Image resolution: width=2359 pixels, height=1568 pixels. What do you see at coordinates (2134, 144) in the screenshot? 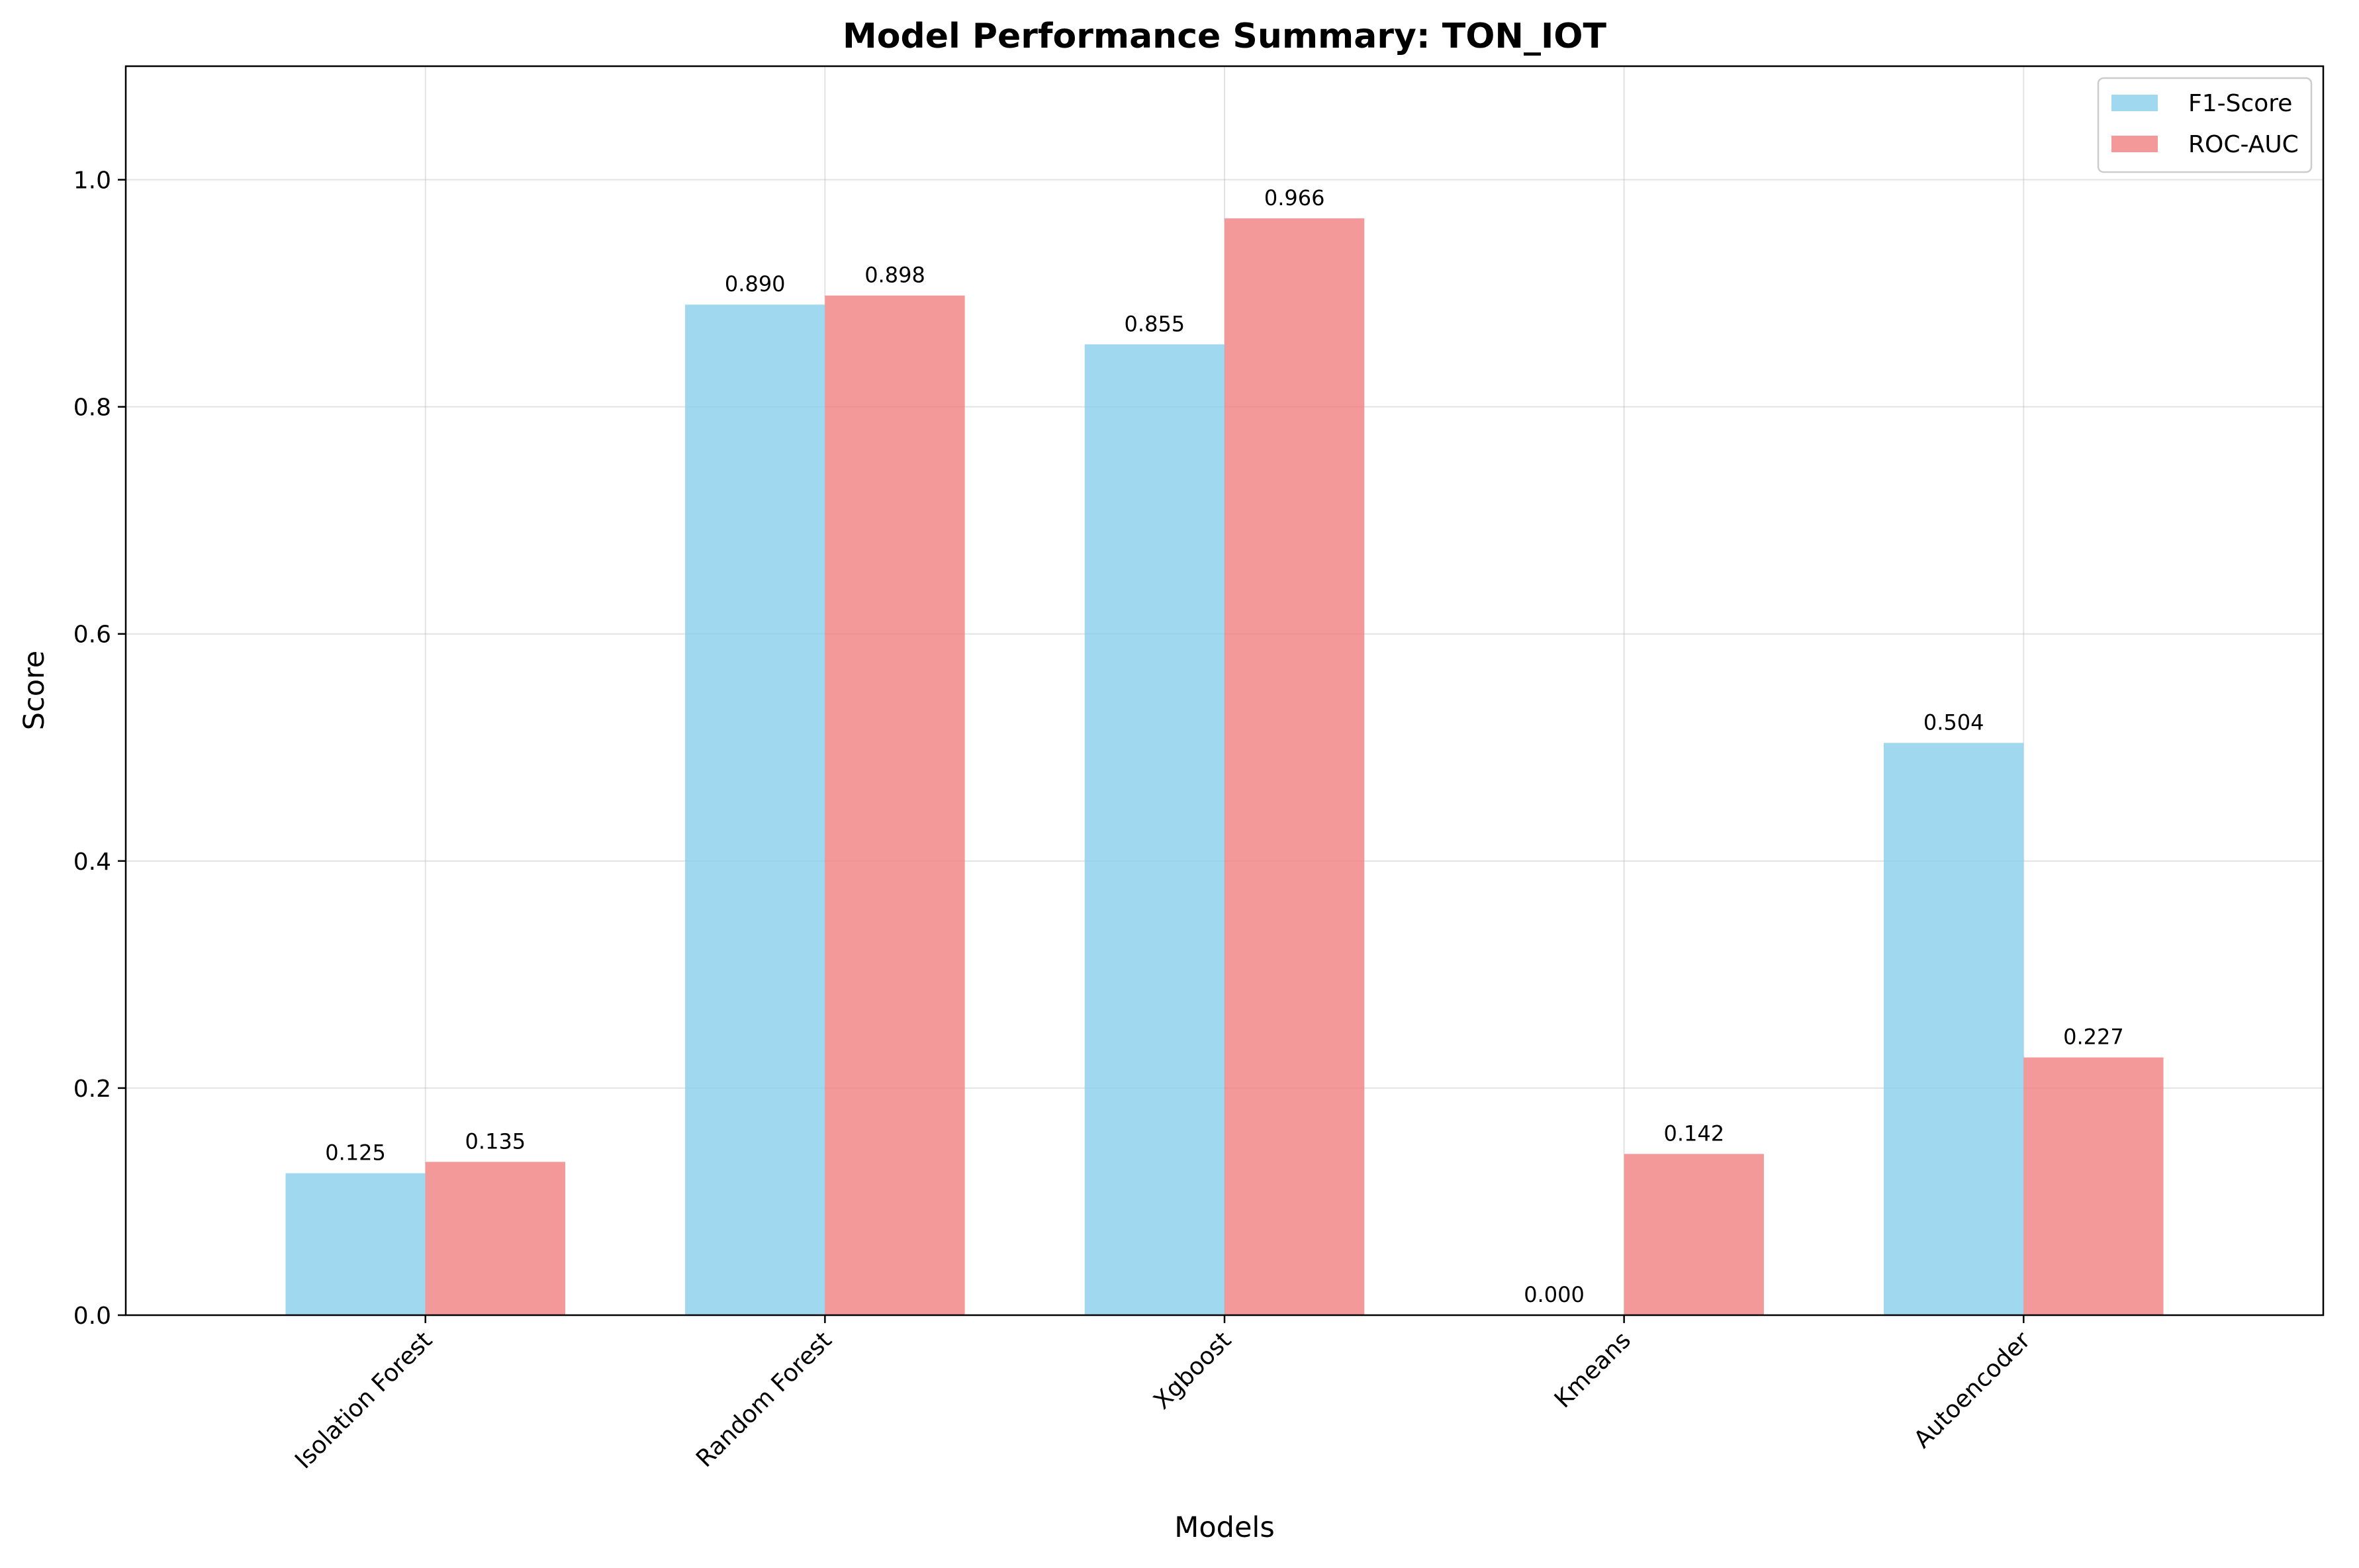
I see `legend-swatch-roc-auc` at bounding box center [2134, 144].